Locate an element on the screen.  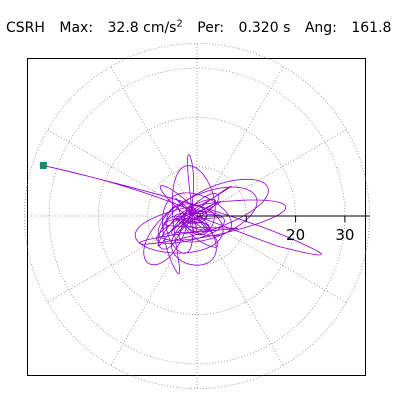
radial-tick-label-20: 20 is located at coordinates (295, 235).